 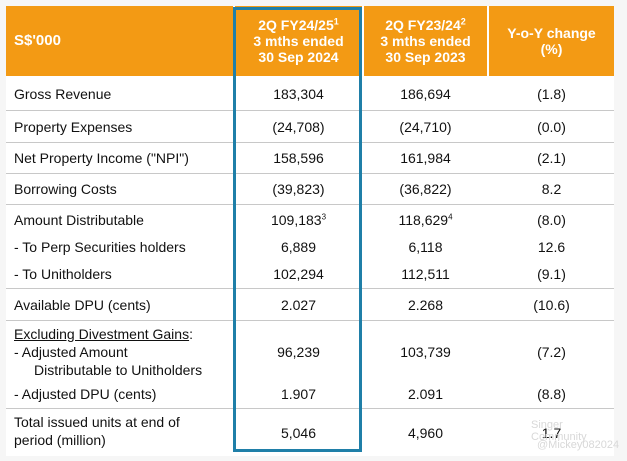 What do you see at coordinates (551, 305) in the screenshot?
I see `value-yoy: (10.6)` at bounding box center [551, 305].